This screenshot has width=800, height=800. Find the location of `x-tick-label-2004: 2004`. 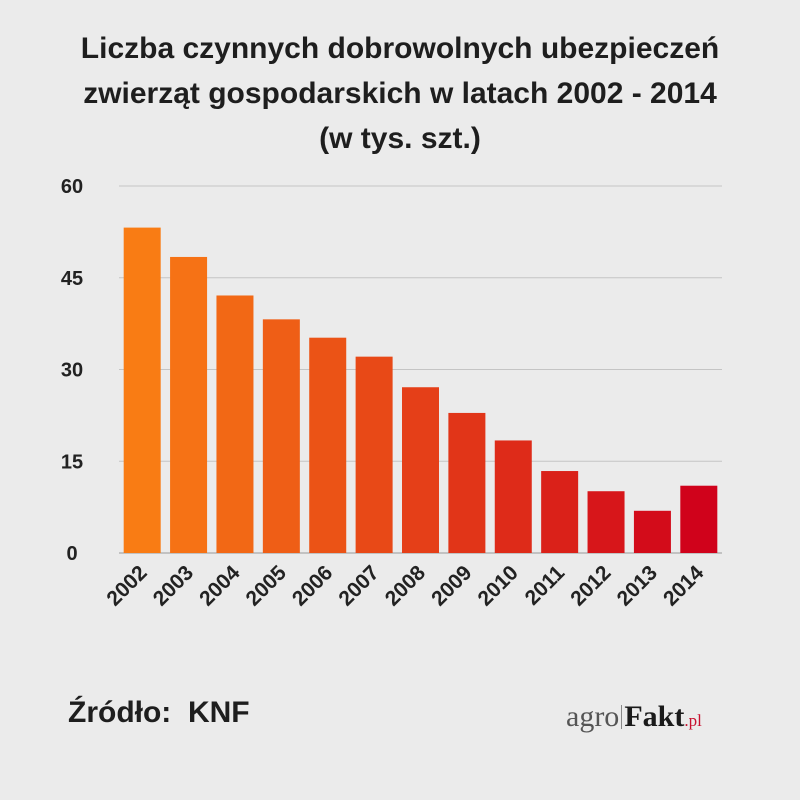

x-tick-label-2004: 2004 is located at coordinates (220, 586).